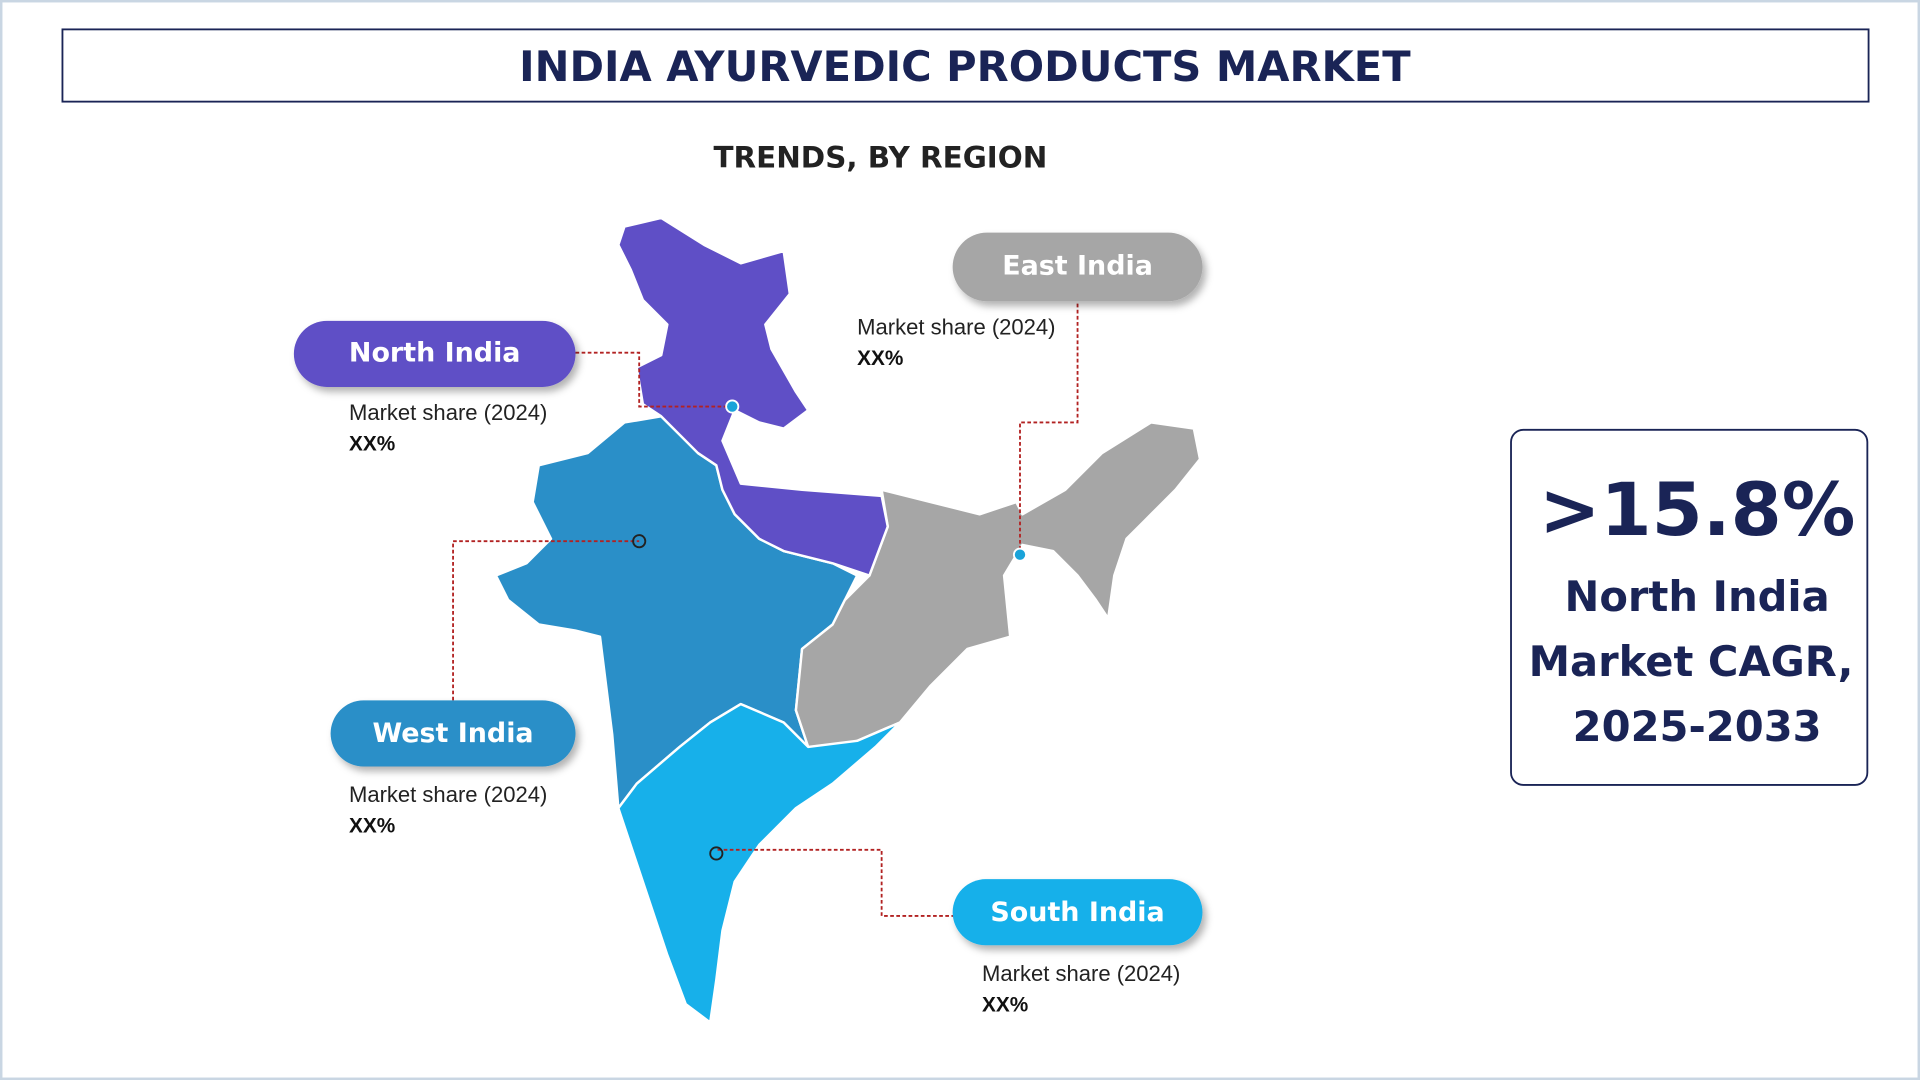 The width and height of the screenshot is (1920, 1080). I want to click on cagr-caption: Market CAGR,, so click(1691, 661).